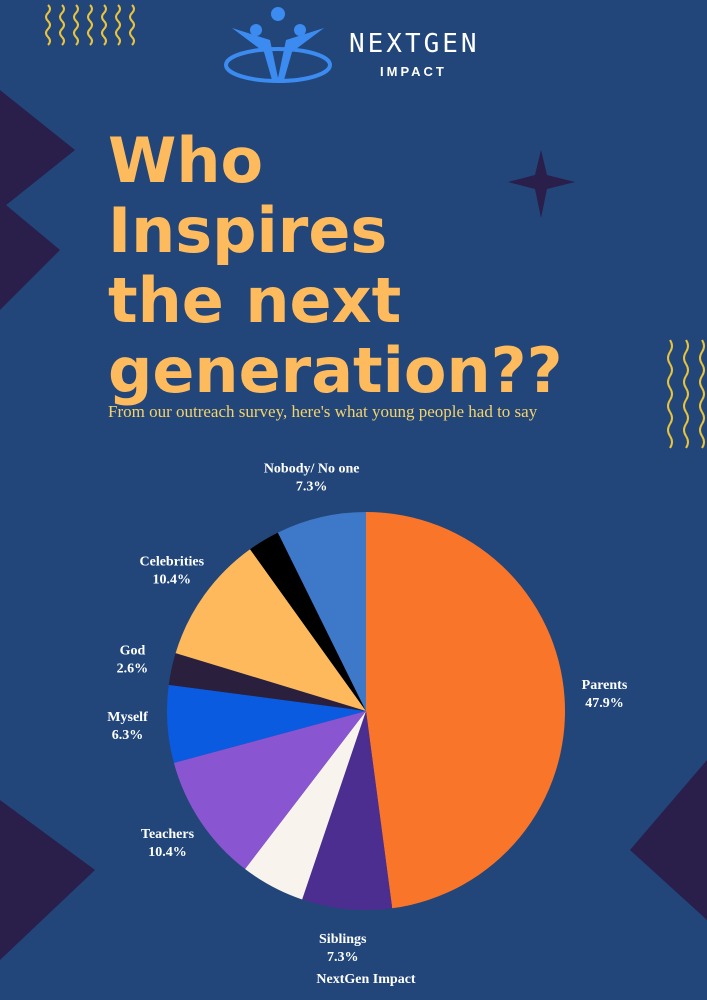  Describe the element at coordinates (414, 44) in the screenshot. I see `brand-name: NEXTGEN` at that location.